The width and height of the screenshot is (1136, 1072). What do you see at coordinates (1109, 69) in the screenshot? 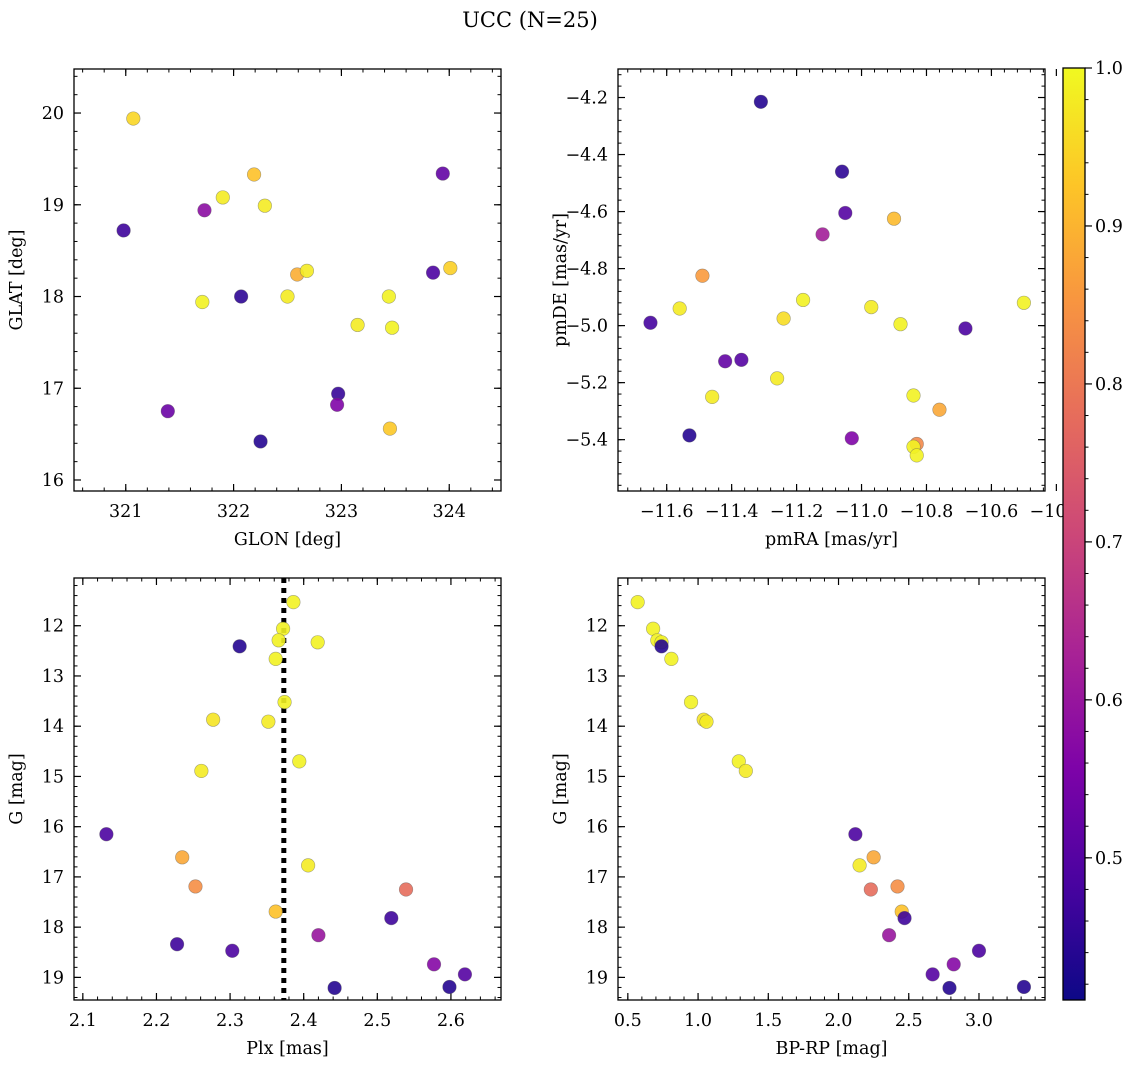
I see `colorbar-tick-label: 1.0` at bounding box center [1109, 69].